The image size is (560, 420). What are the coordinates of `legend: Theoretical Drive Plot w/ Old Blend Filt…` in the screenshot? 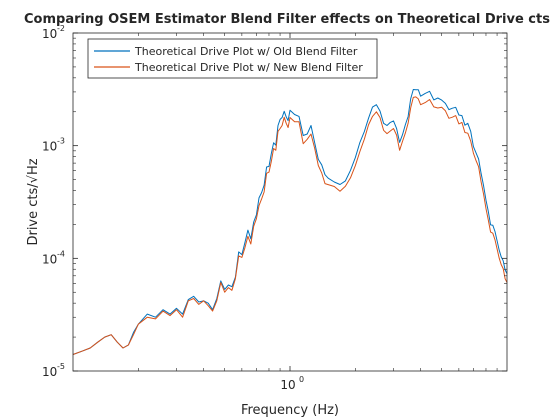 It's located at (232, 58).